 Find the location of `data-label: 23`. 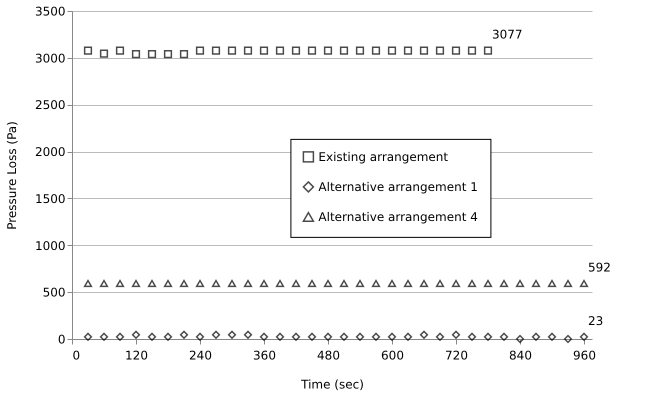

data-label: 23 is located at coordinates (596, 321).